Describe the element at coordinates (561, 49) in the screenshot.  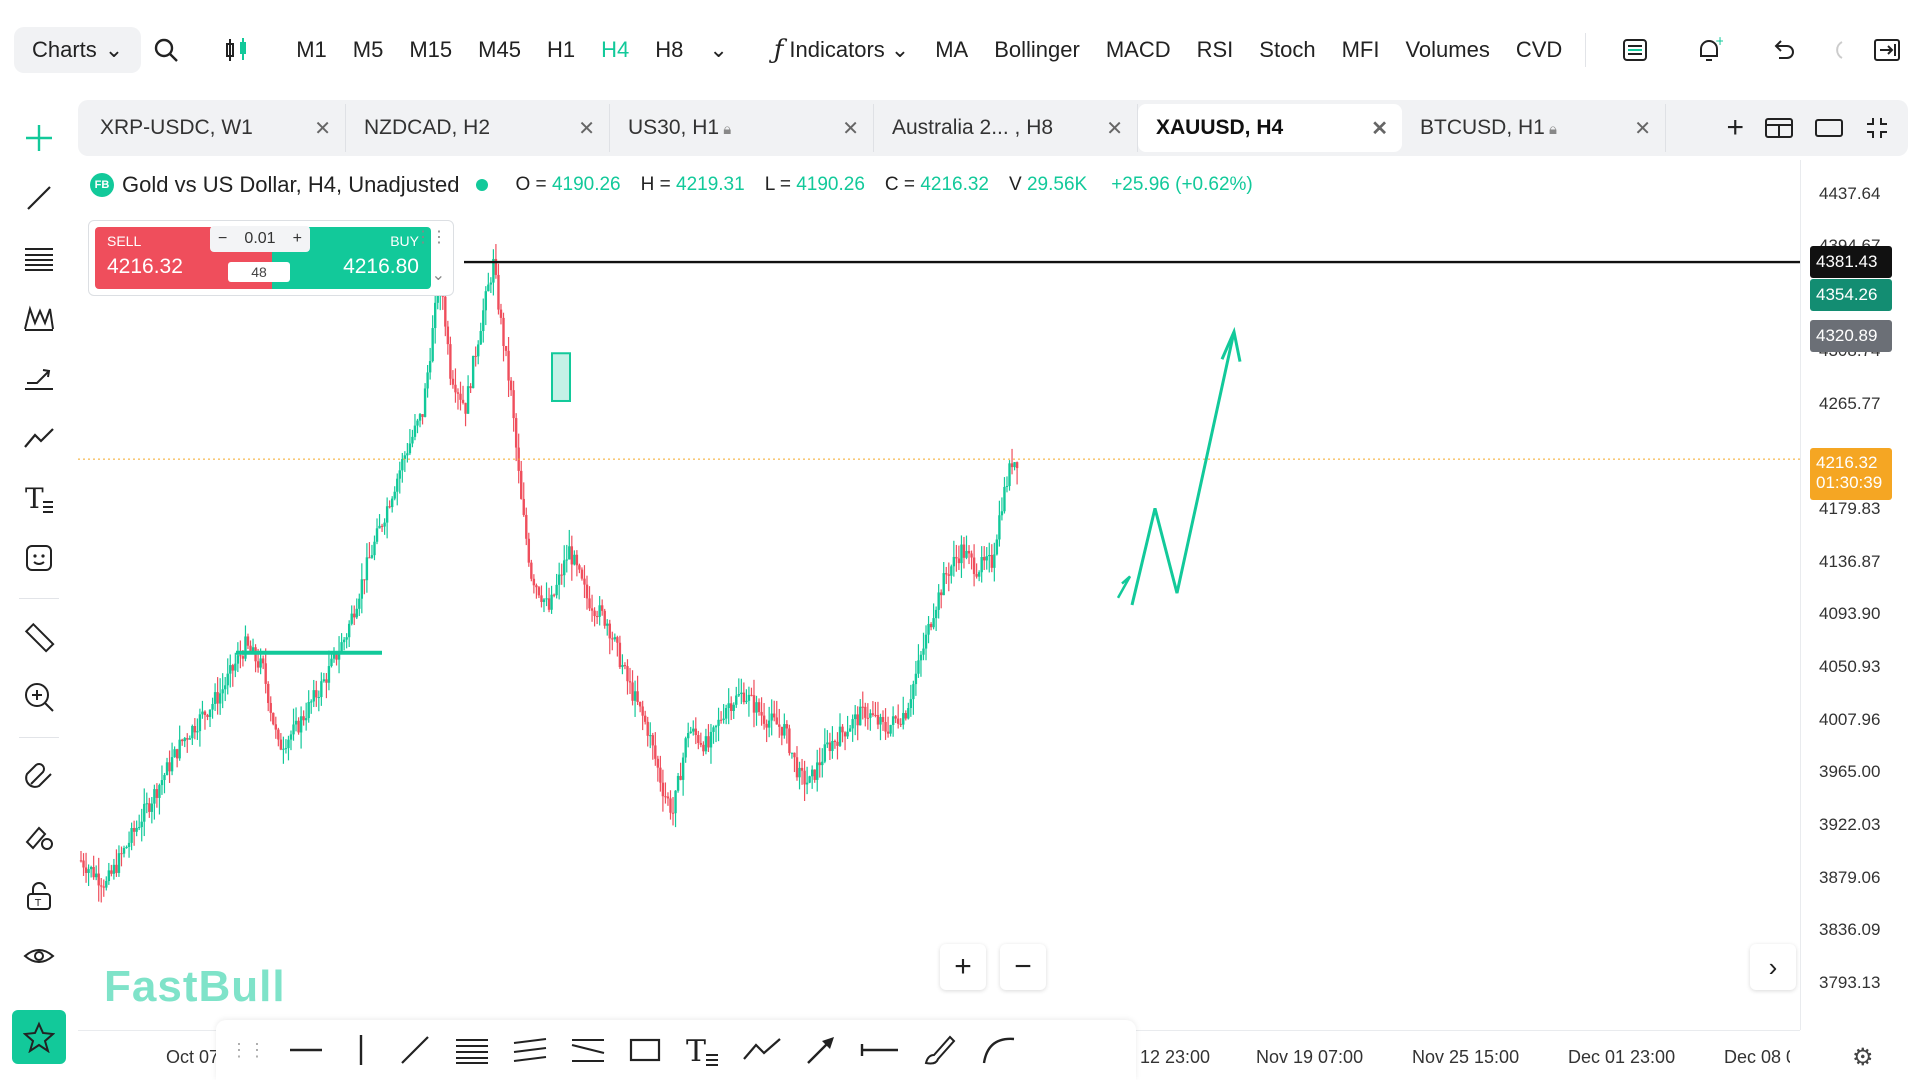
I see `timeframe-h1: H1` at that location.